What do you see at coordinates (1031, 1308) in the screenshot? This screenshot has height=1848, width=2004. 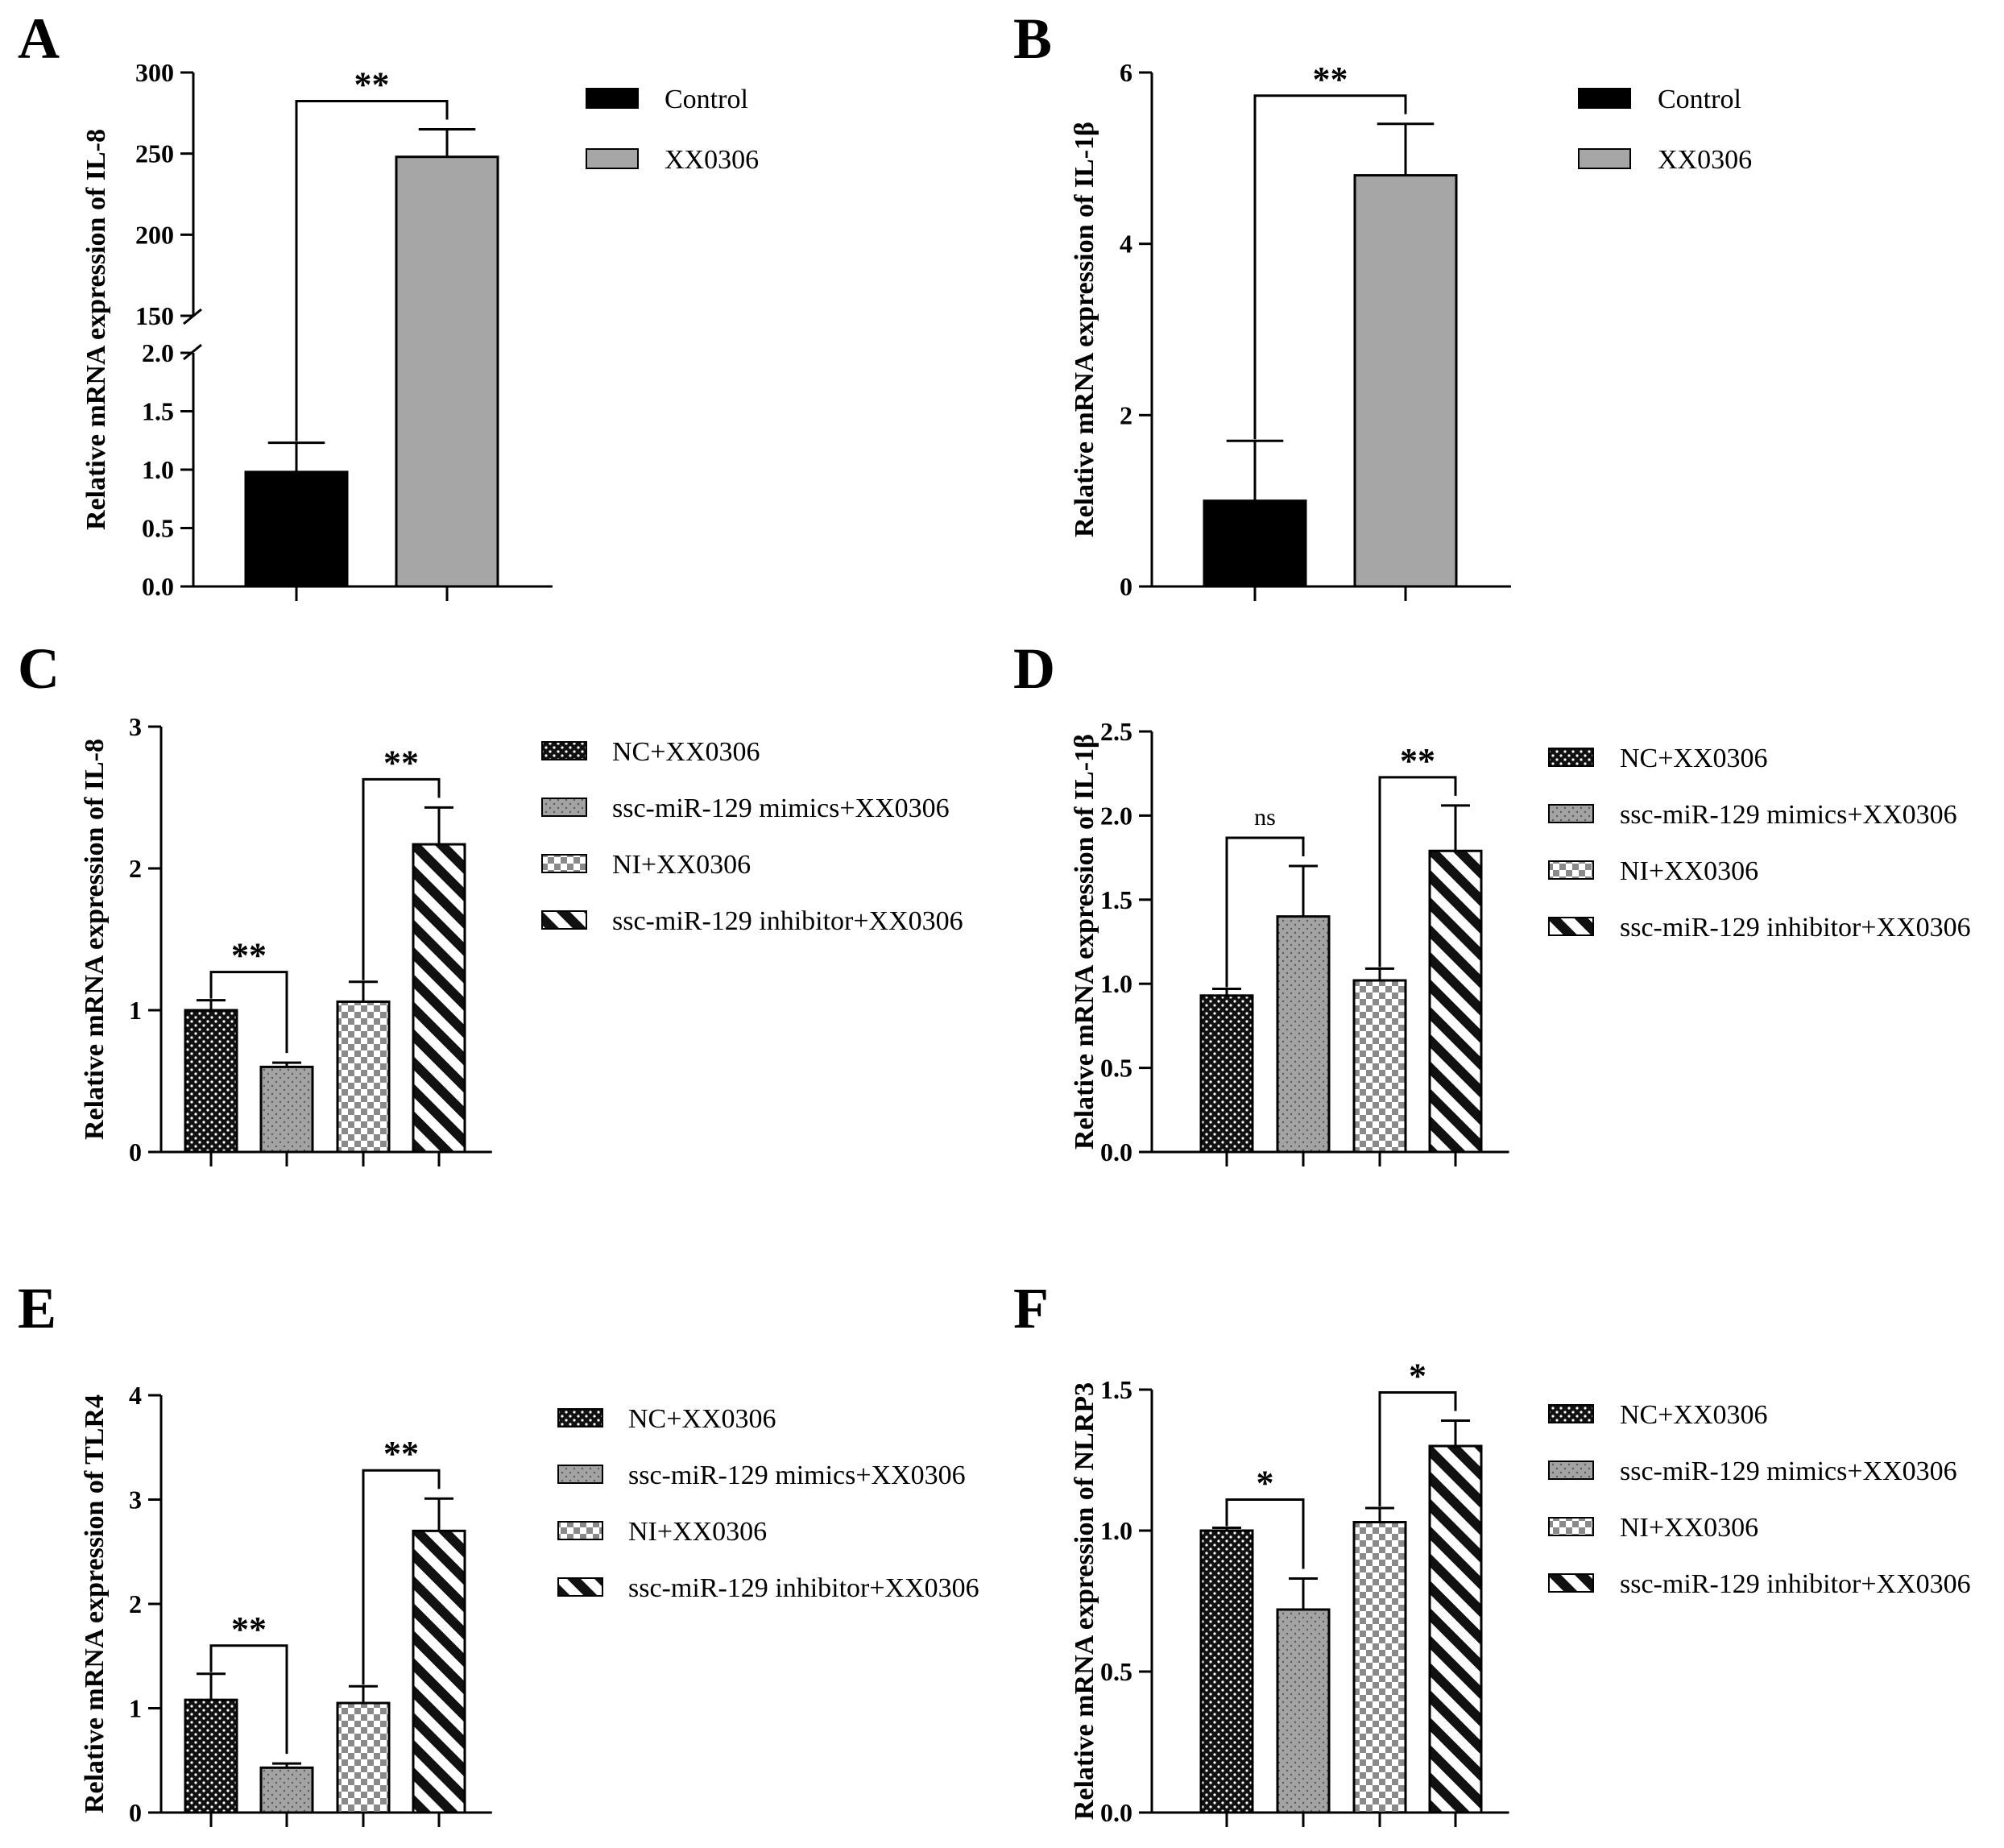 I see `panel-letter: F` at bounding box center [1031, 1308].